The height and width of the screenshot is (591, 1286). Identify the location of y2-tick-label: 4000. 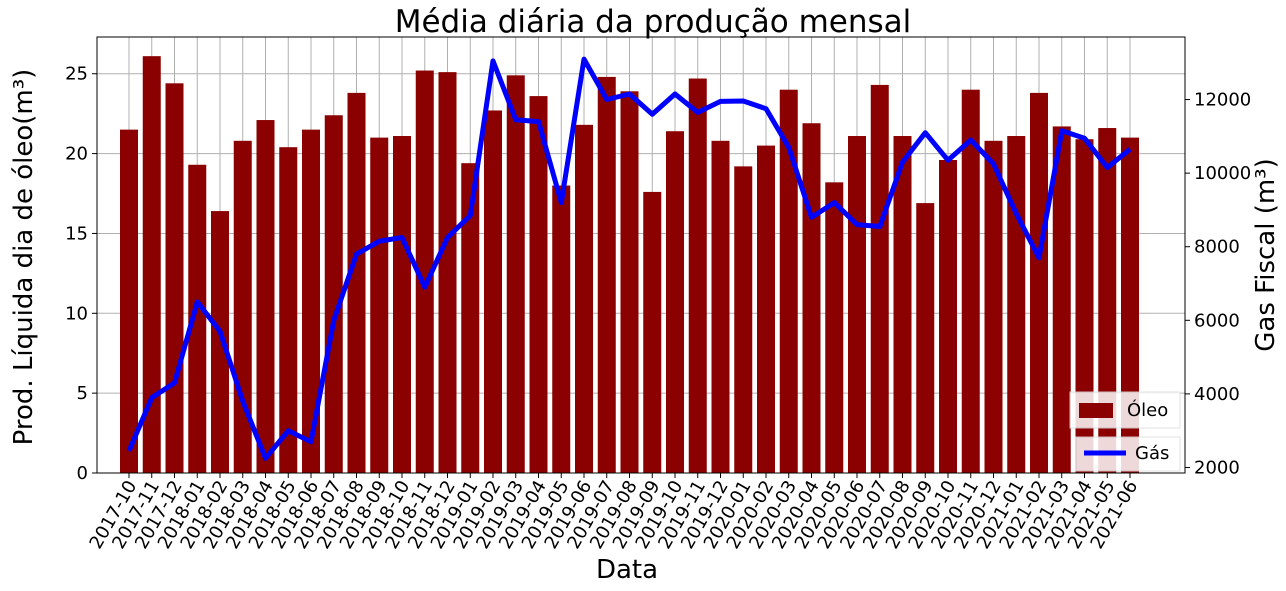
(1217, 394).